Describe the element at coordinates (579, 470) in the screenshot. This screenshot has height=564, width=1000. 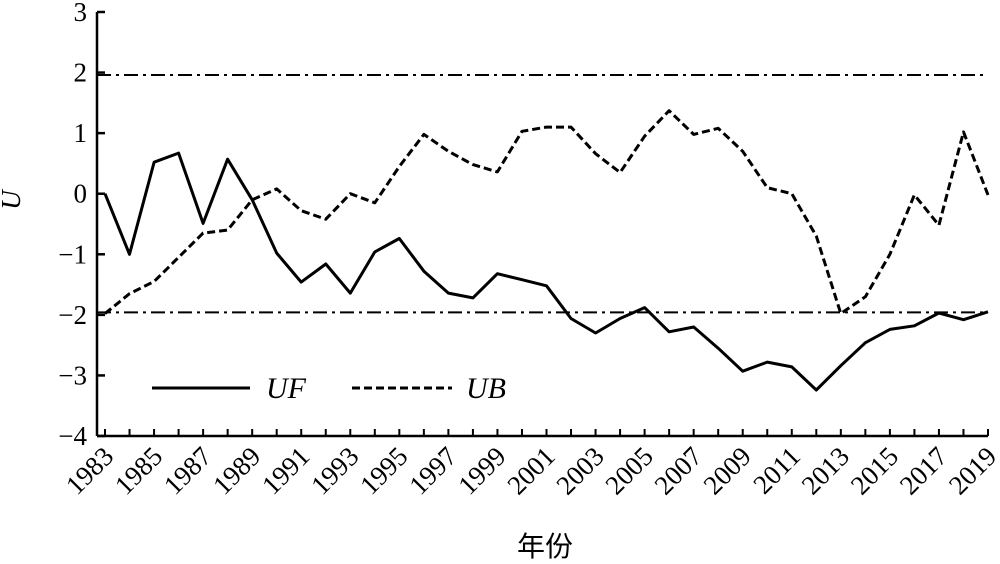
I see `x-tick-label: 2003` at that location.